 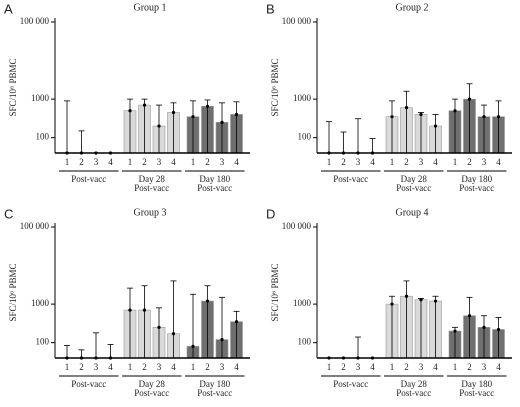 What do you see at coordinates (8, 213) in the screenshot?
I see `panel-letter: C` at bounding box center [8, 213].